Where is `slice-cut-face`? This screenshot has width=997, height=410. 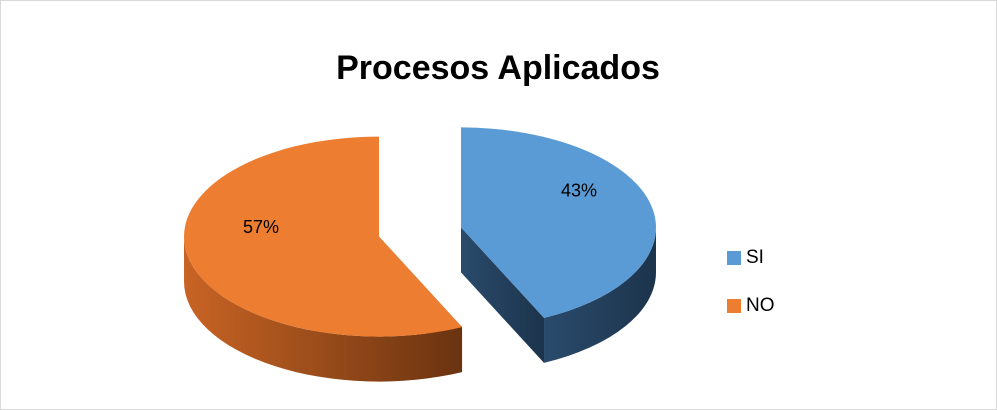 slice-cut-face is located at coordinates (502, 295).